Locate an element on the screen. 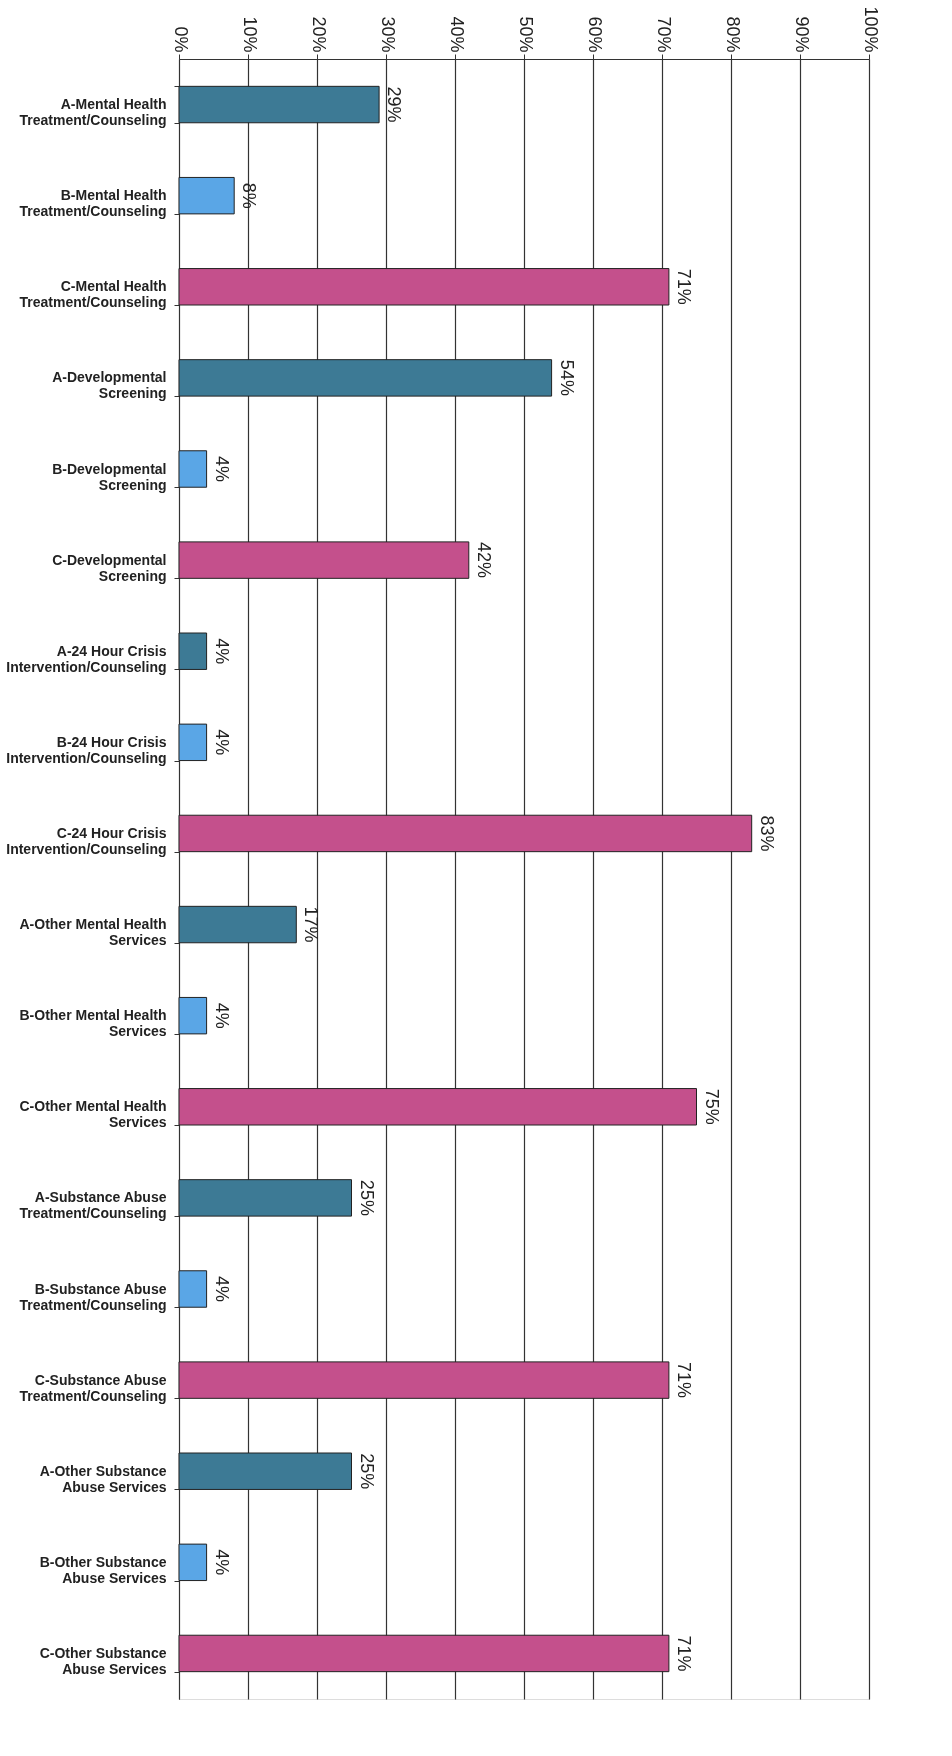  x-tick-label: 20% is located at coordinates (318, 34).